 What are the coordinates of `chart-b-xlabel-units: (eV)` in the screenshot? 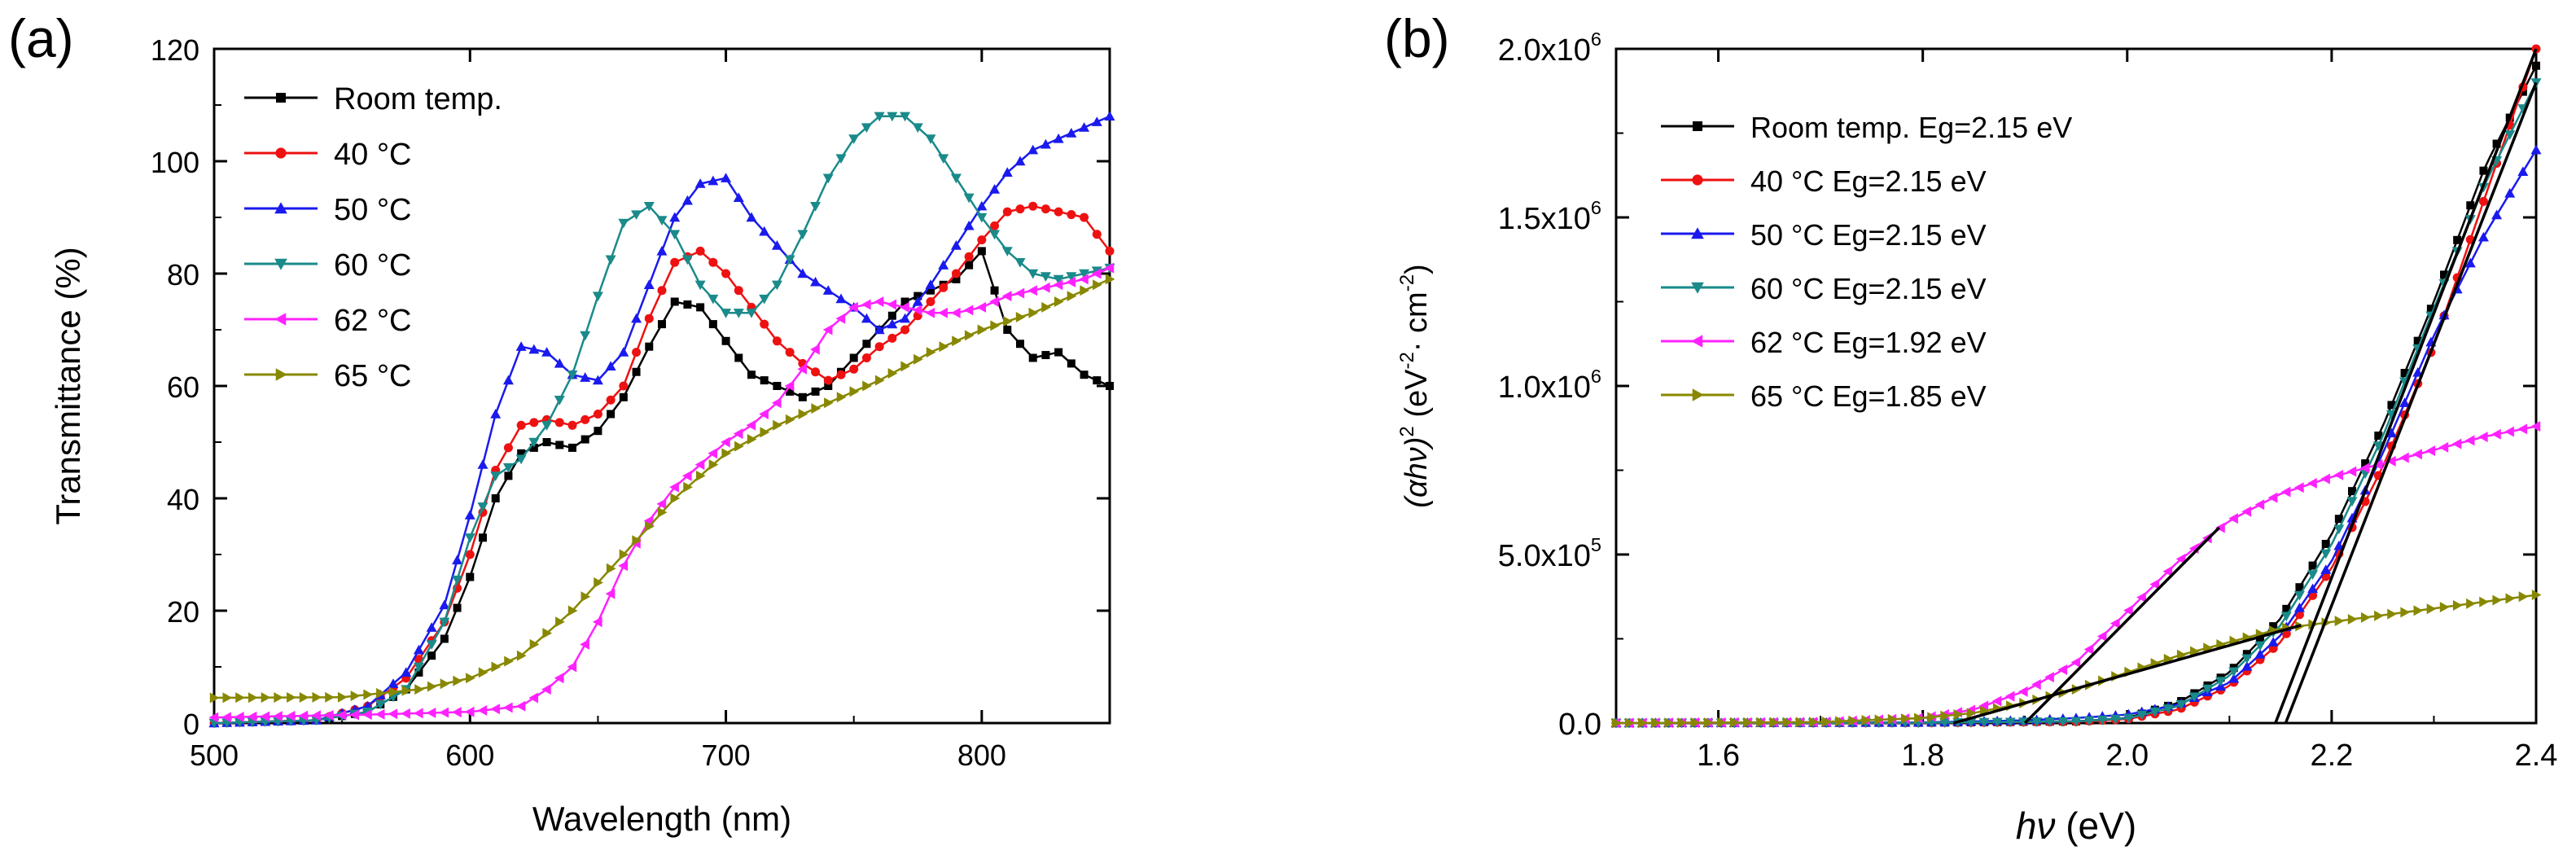 It's located at (2095, 825).